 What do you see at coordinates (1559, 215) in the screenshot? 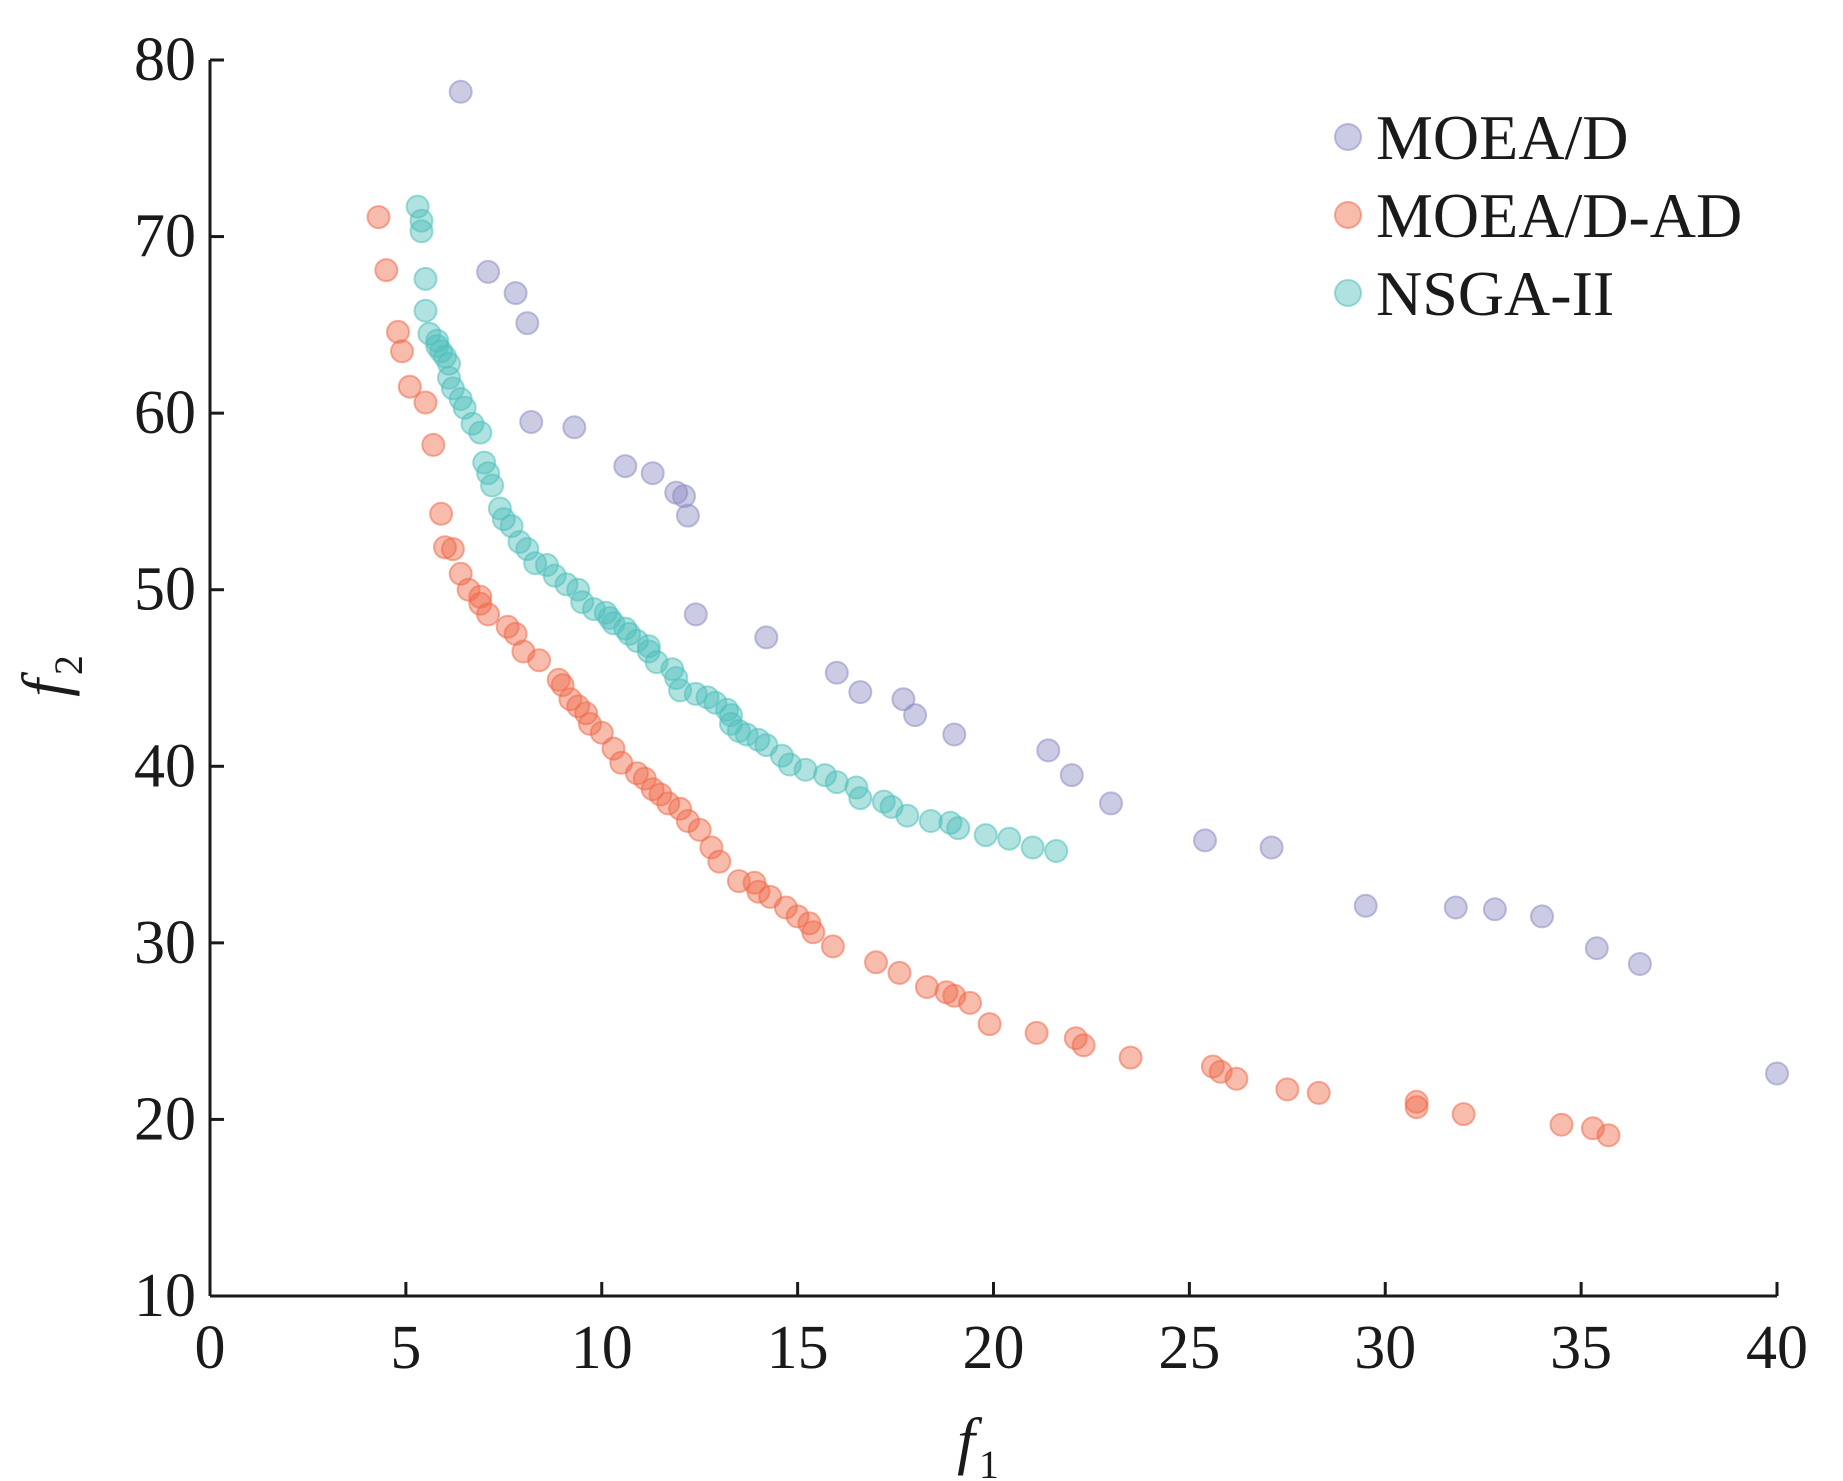
I see `legend-label: MOEA/D-AD` at bounding box center [1559, 215].